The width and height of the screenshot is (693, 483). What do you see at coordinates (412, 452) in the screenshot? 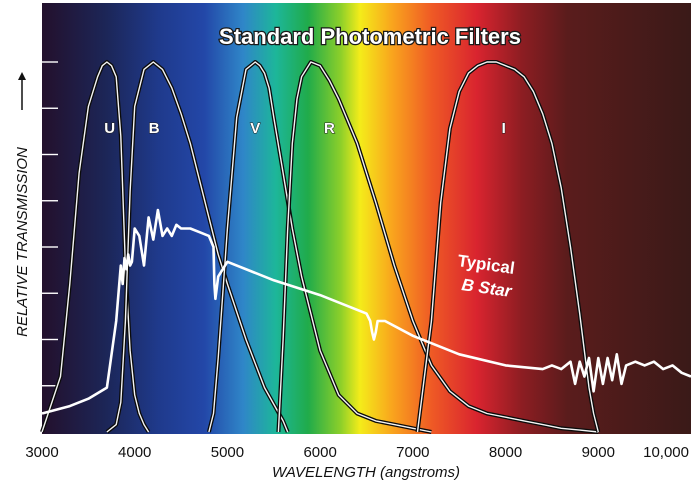
I see `x-tick-label-7000: 7000` at bounding box center [412, 452].